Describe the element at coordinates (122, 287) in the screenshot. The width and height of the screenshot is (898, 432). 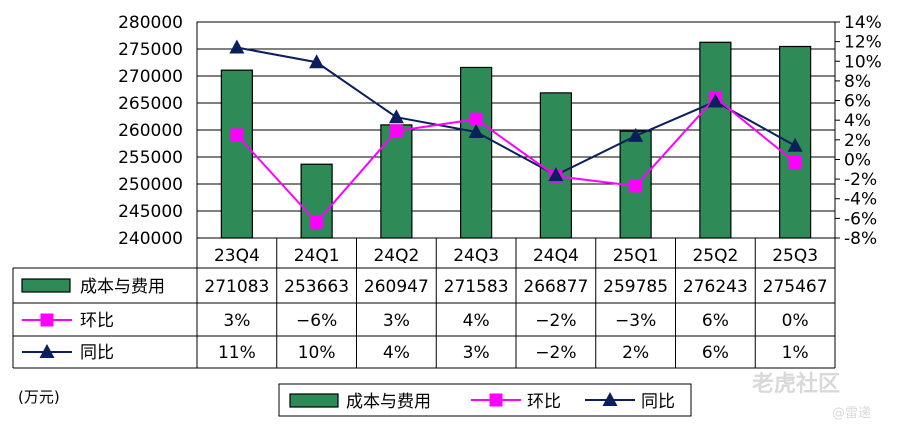
I see `row-label: 成本与费用` at that location.